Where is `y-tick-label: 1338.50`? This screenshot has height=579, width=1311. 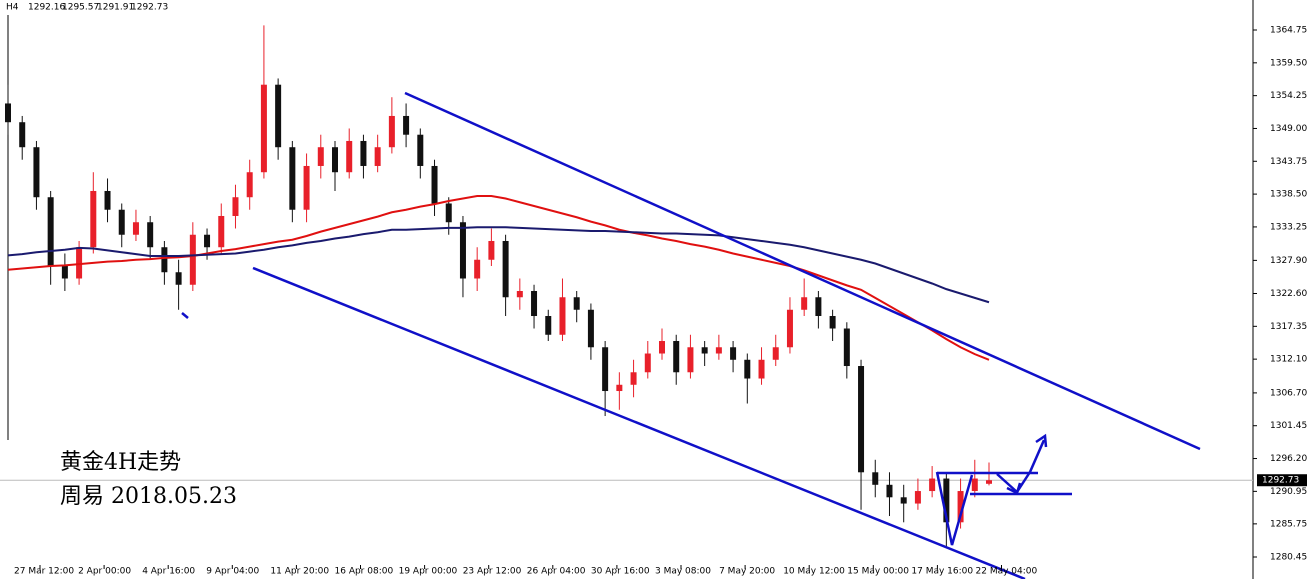 y-tick-label: 1338.50 is located at coordinates (1288, 195).